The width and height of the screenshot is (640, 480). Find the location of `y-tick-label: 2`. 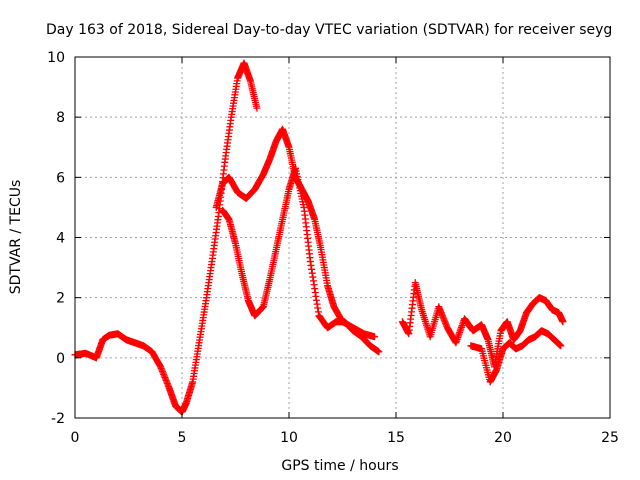

y-tick-label: 2 is located at coordinates (60, 299).